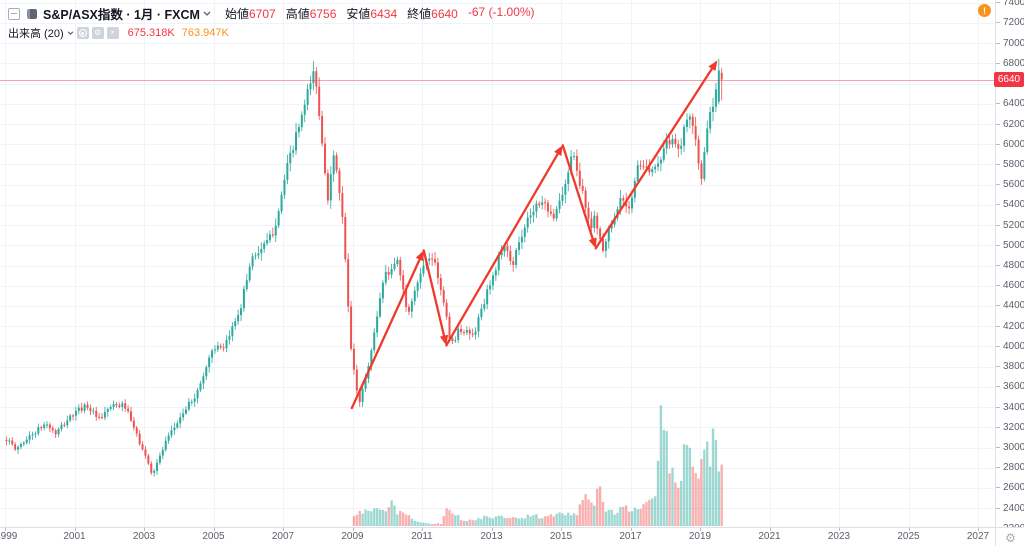 The image size is (1024, 546). Describe the element at coordinates (491, 536) in the screenshot. I see `time-tick-label: 2013` at that location.